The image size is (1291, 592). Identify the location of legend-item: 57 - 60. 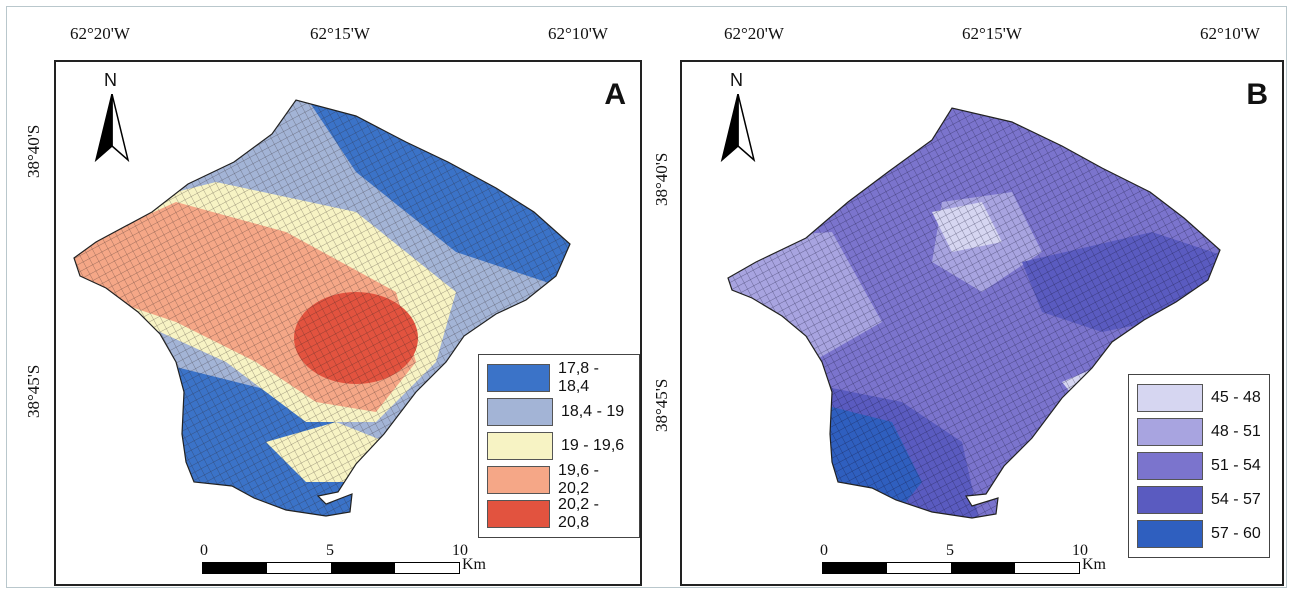
(1199, 534).